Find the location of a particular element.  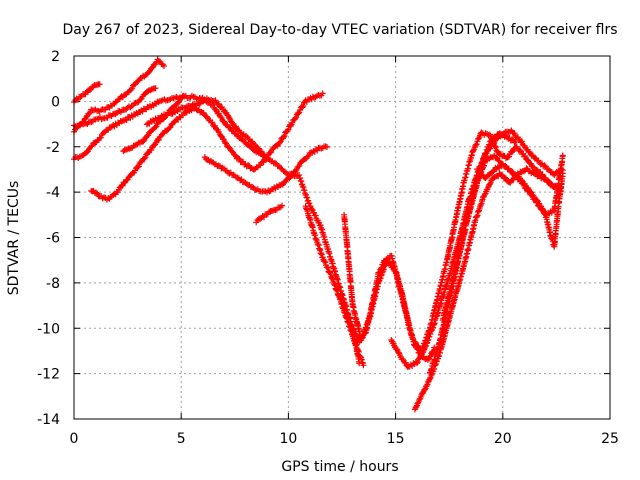

y-tick-label: -2 is located at coordinates (53, 148).